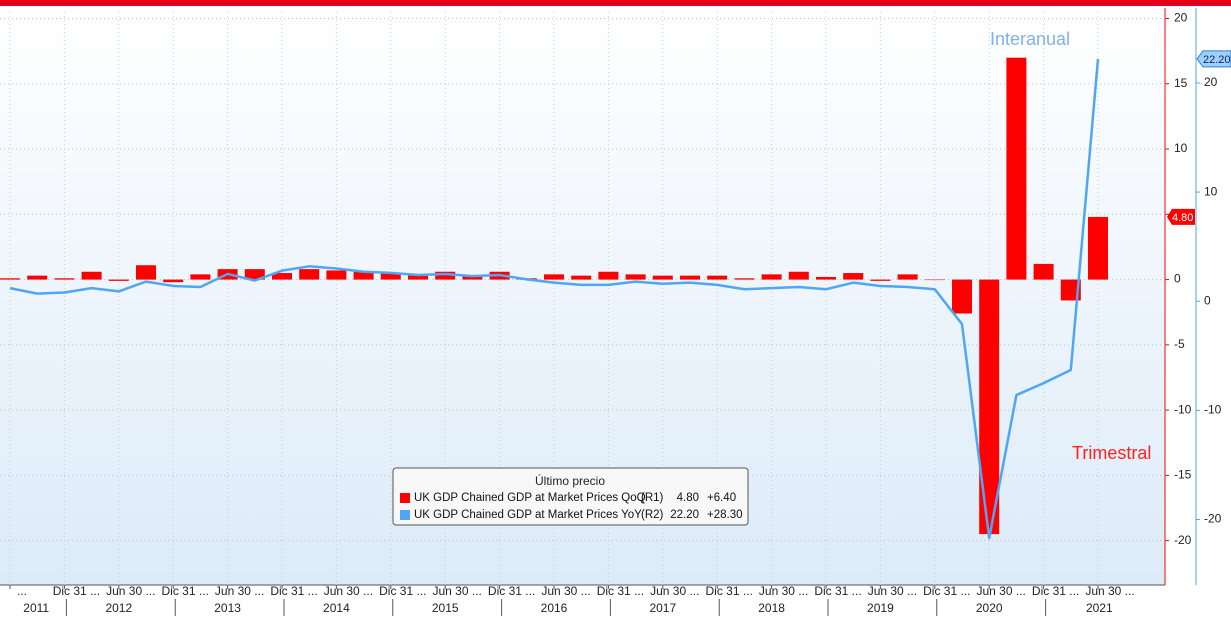  What do you see at coordinates (227, 608) in the screenshot?
I see `year-label: 2013` at bounding box center [227, 608].